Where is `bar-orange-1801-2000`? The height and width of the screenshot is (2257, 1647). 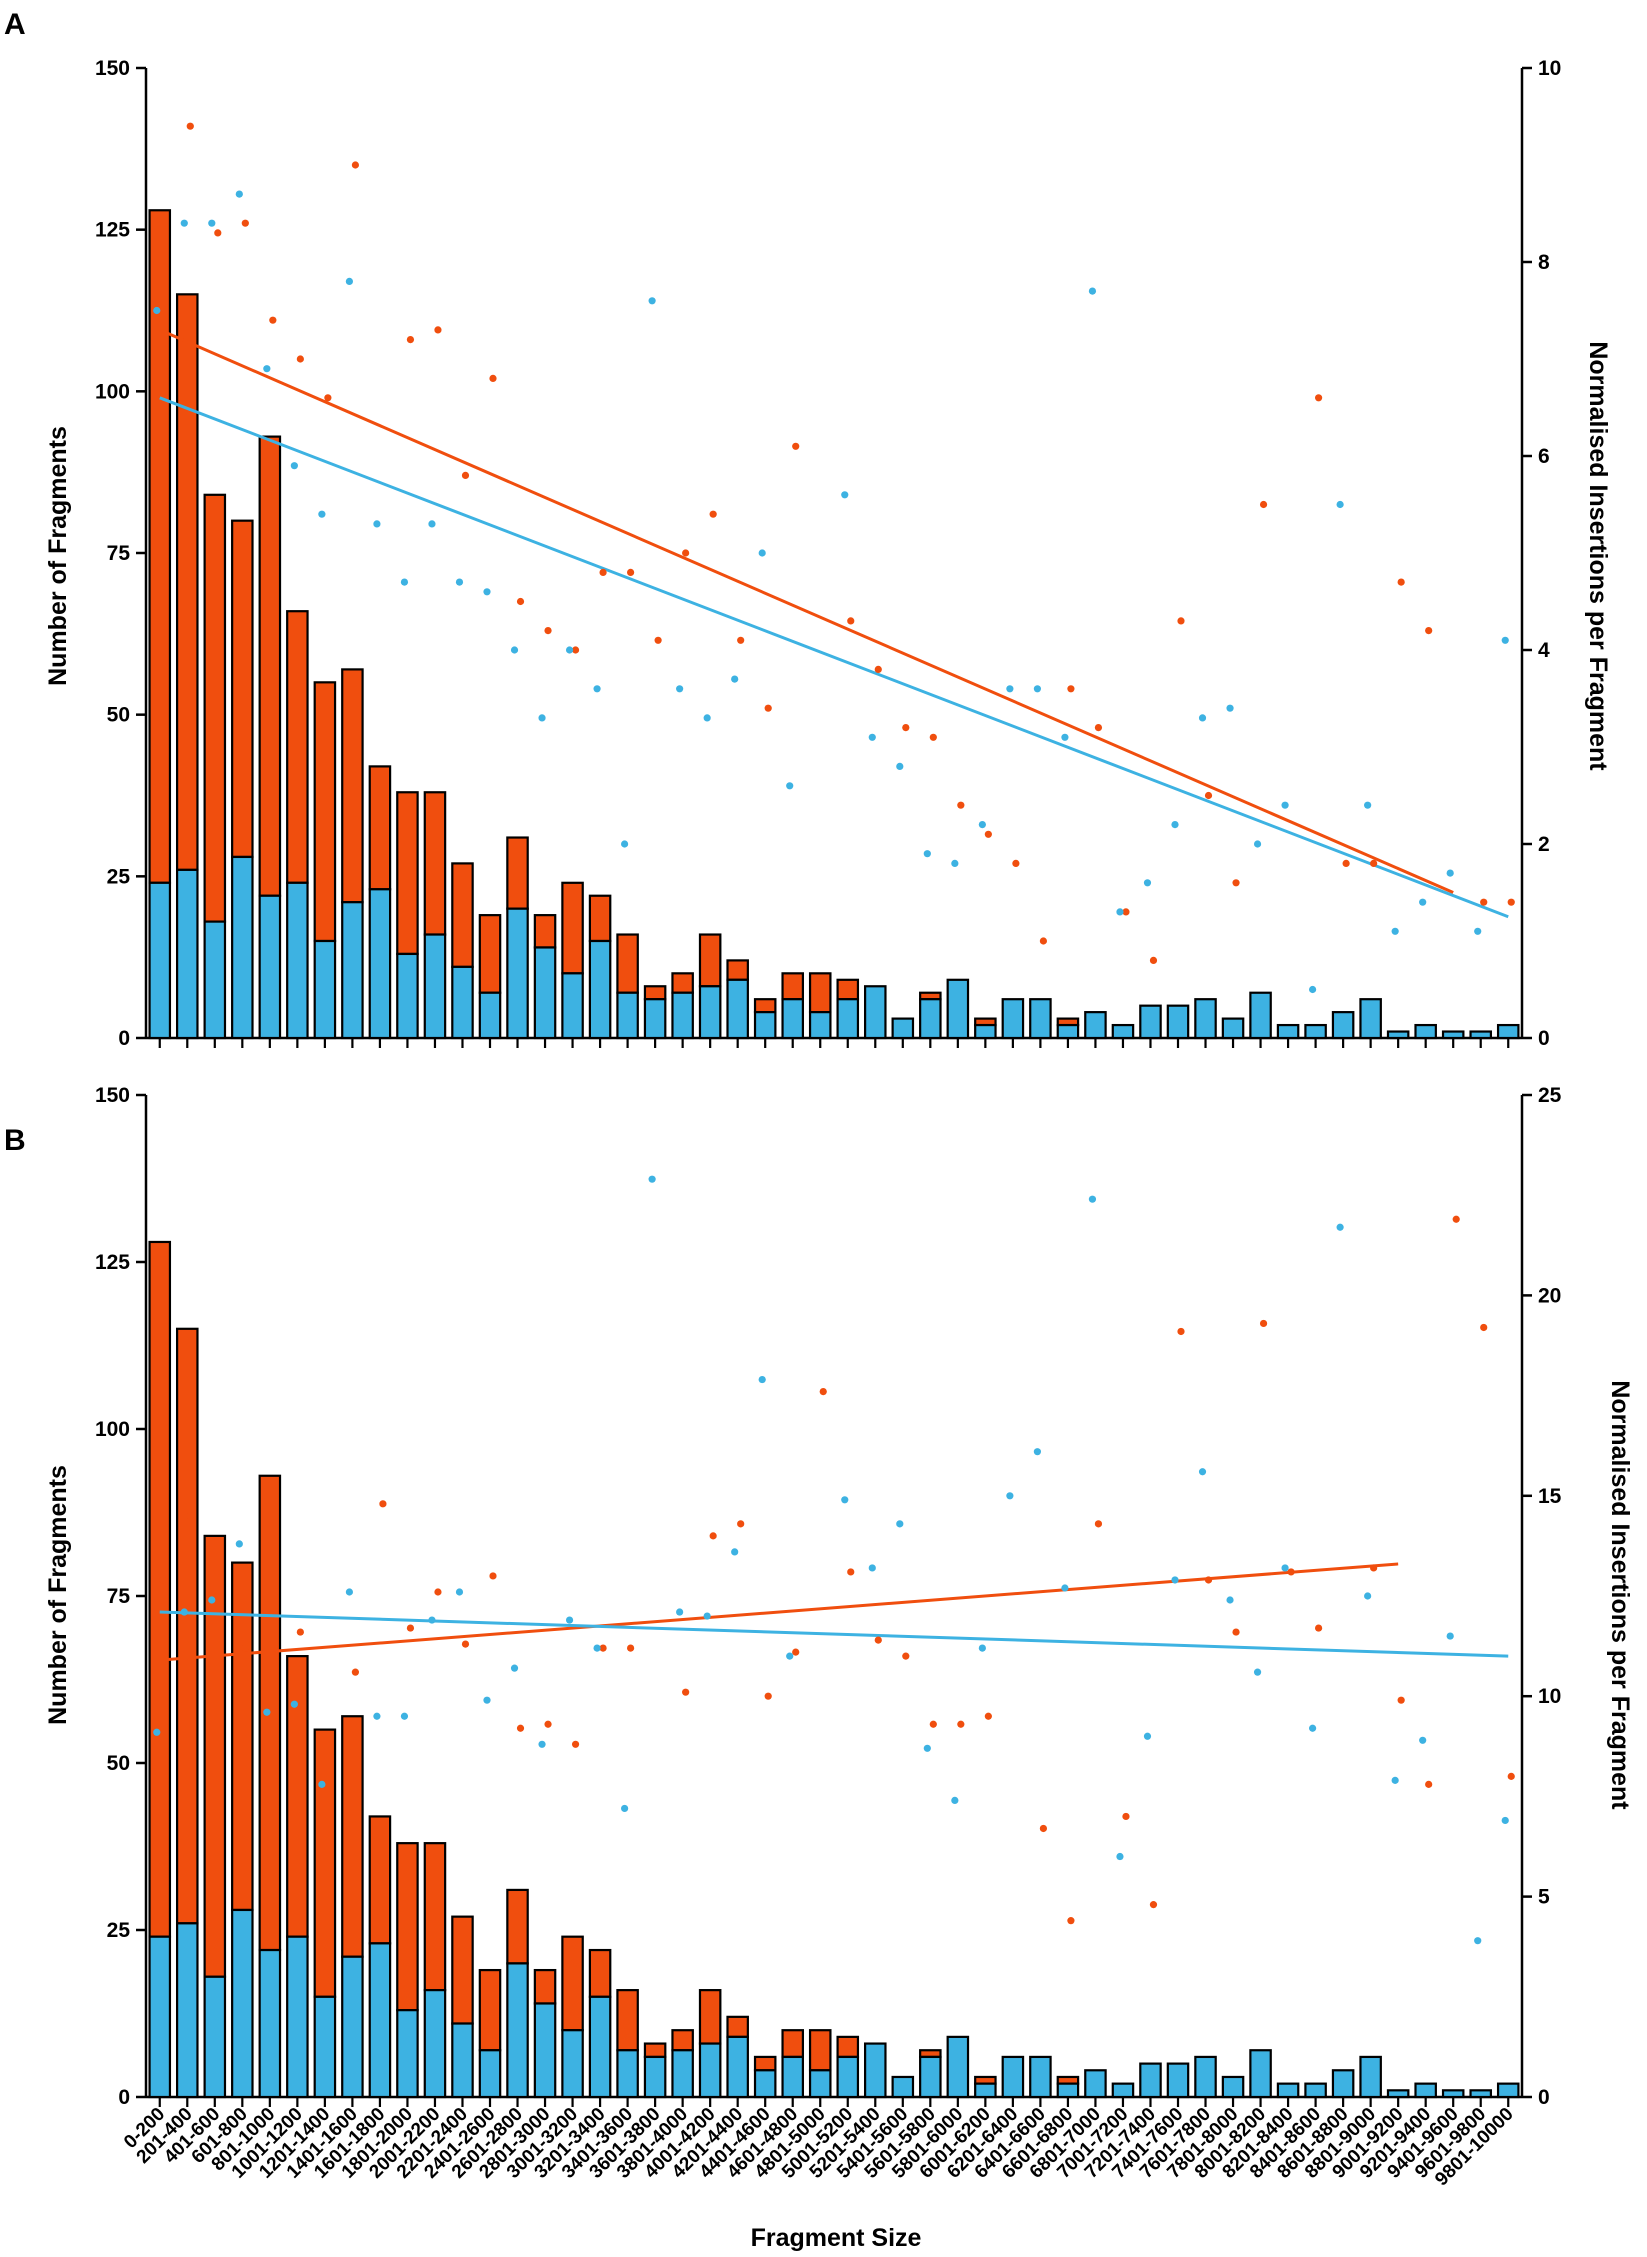
bar-orange-1801-2000 is located at coordinates (407, 1927).